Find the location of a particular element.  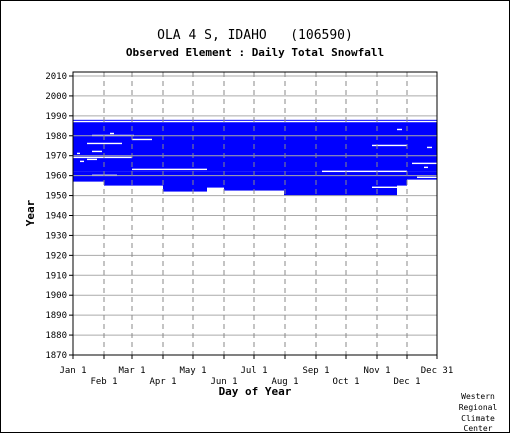

y-tick-label: 1990 is located at coordinates (56, 117).